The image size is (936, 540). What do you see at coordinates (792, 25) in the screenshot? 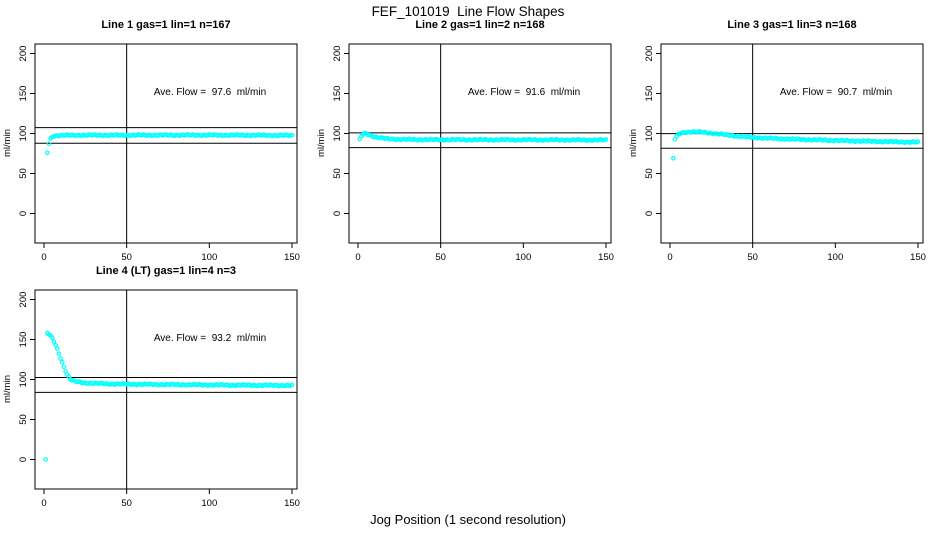
I see `panel-title: Line 3 gas=1 lin=3 n=168` at bounding box center [792, 25].